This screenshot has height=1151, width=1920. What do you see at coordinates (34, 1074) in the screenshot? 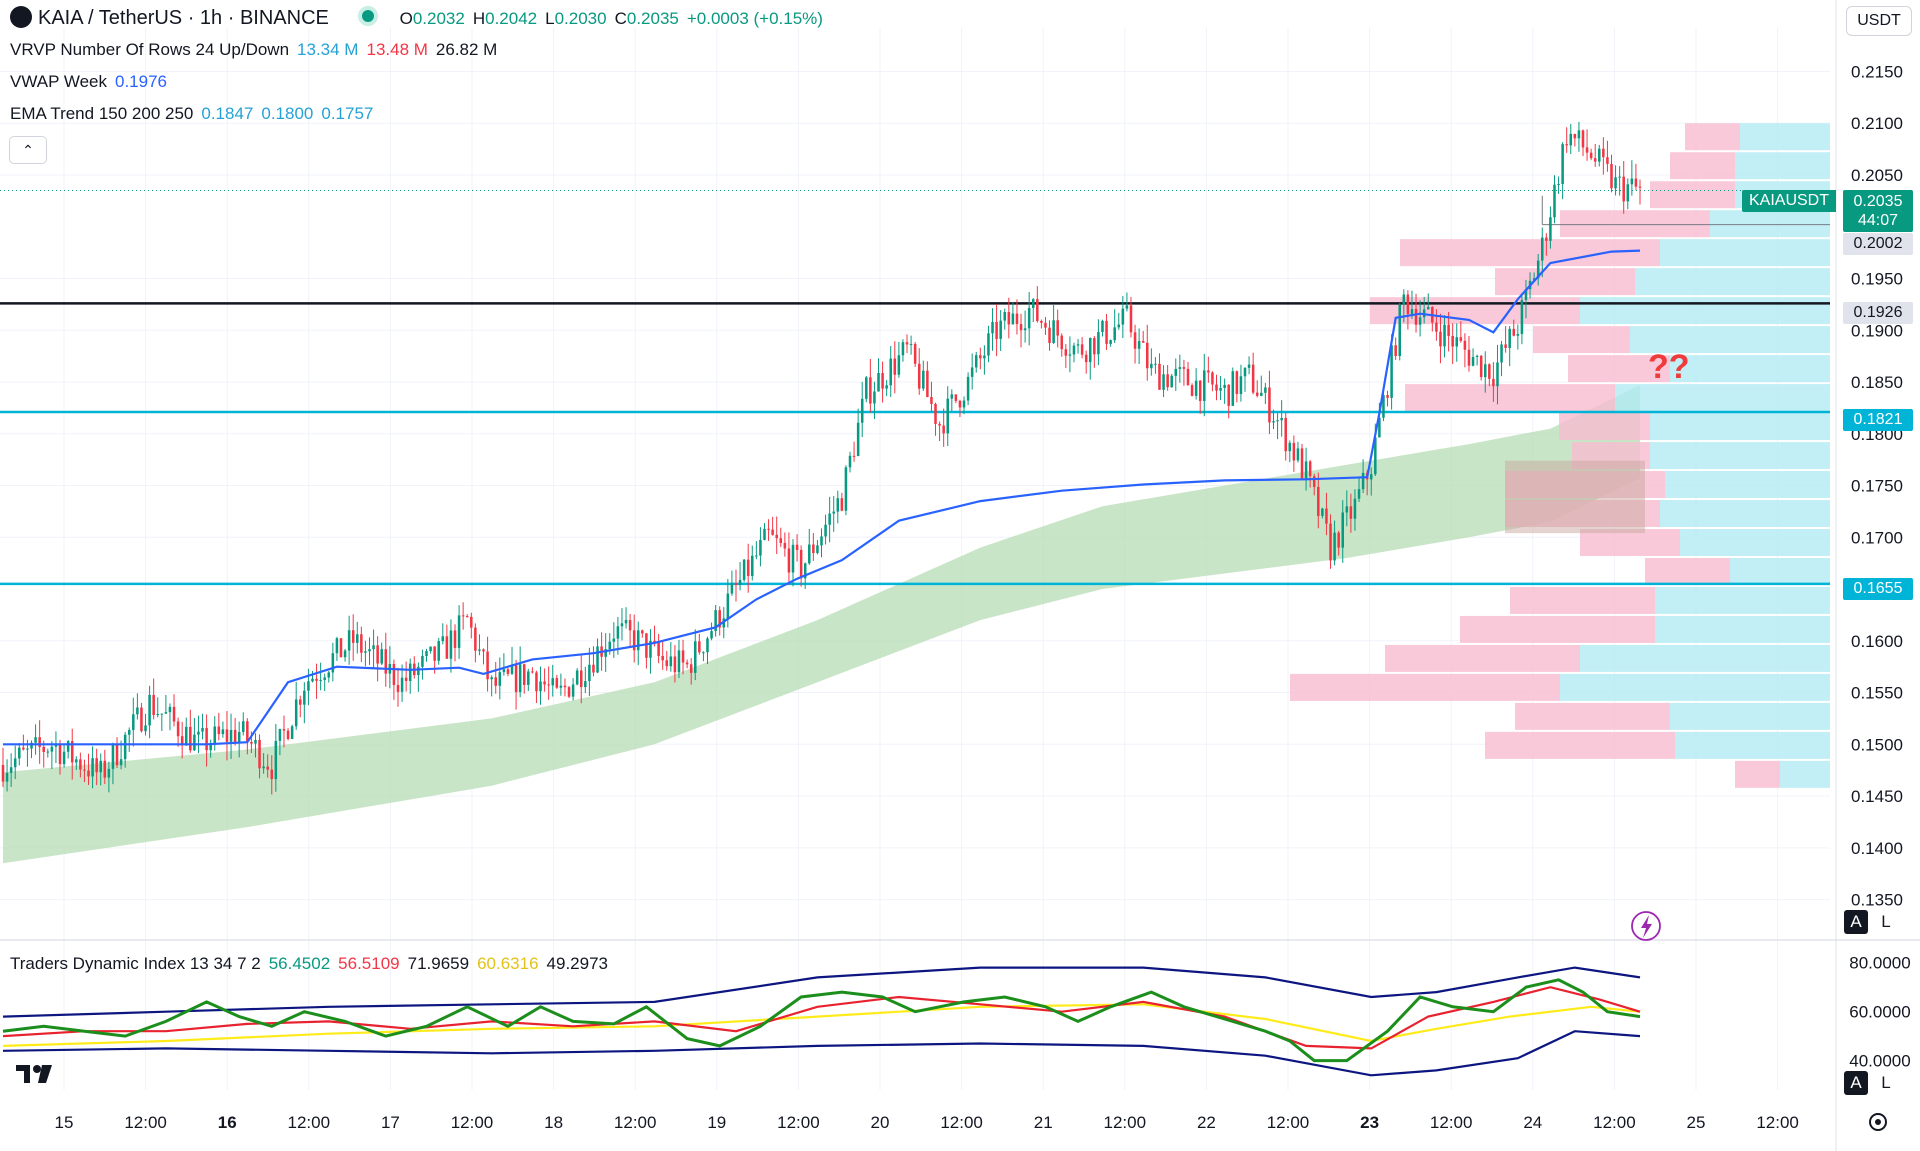
I see `tradingview-logo-icon` at bounding box center [34, 1074].